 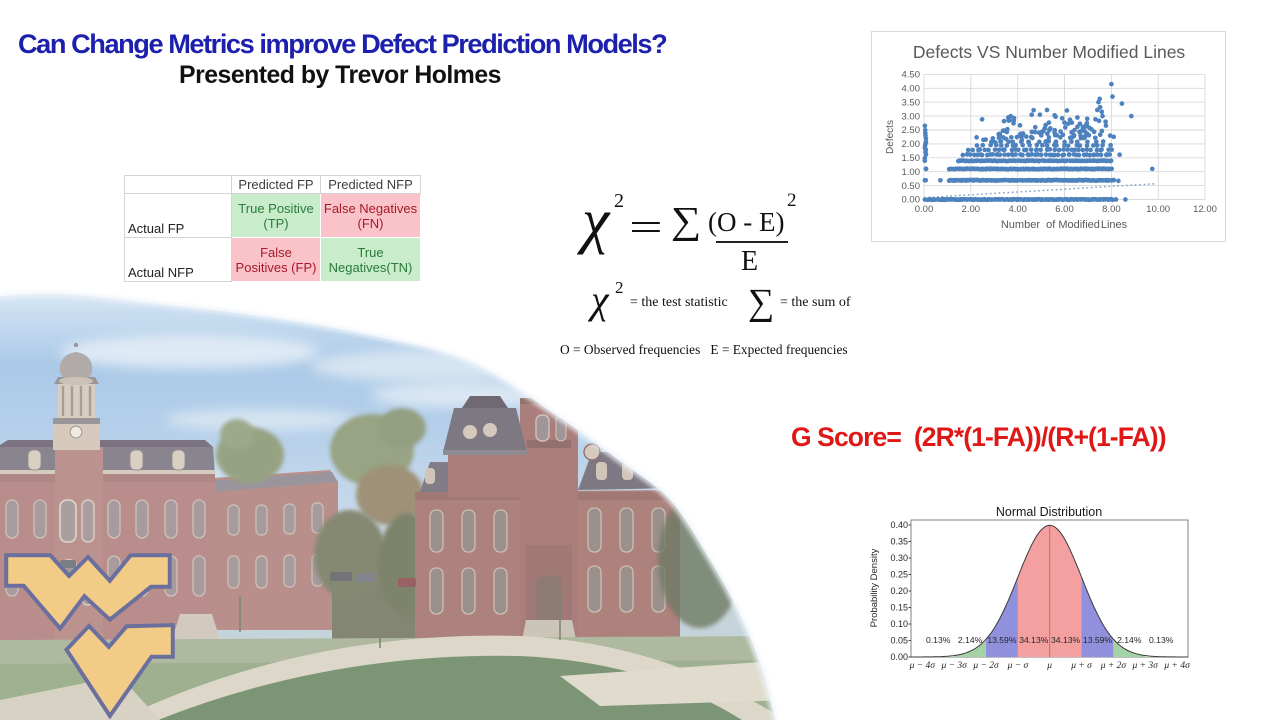 What do you see at coordinates (911, 158) in the screenshot?
I see `svg-text: 1.50` at bounding box center [911, 158].